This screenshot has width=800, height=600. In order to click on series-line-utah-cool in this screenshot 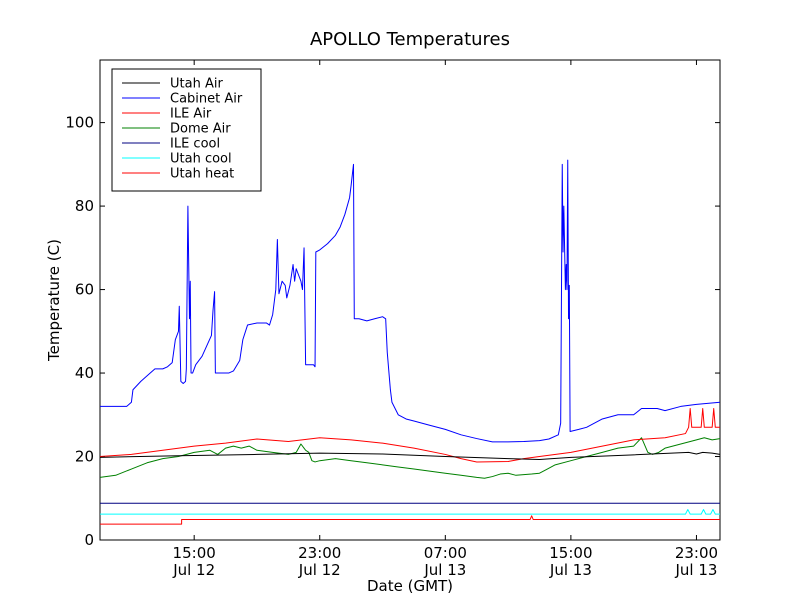, I will do `click(410, 512)`.